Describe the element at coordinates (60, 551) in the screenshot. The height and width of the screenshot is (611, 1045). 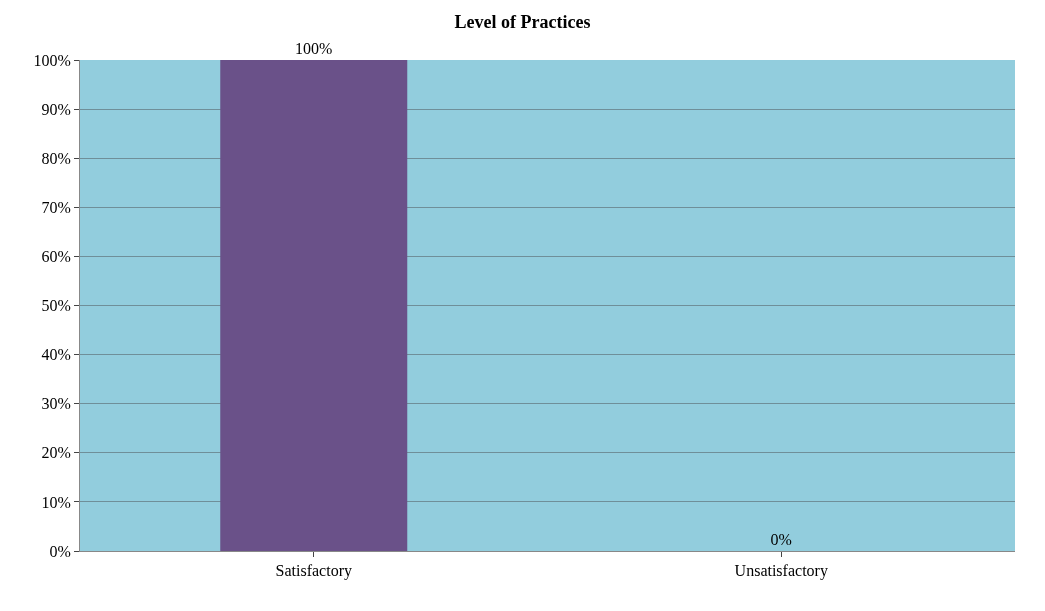
I see `y-tick-label: 0%` at that location.